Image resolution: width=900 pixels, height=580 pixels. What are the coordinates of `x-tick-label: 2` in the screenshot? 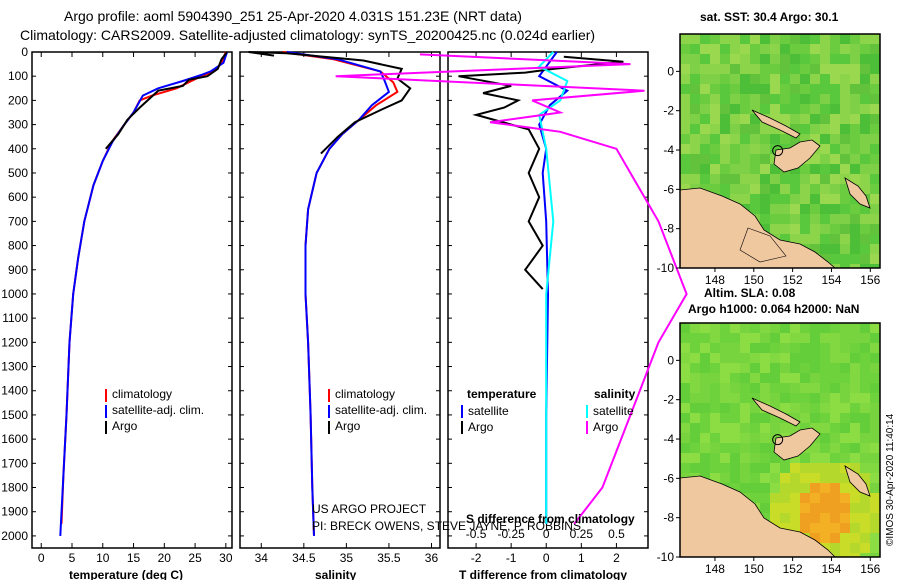 It's located at (616, 558).